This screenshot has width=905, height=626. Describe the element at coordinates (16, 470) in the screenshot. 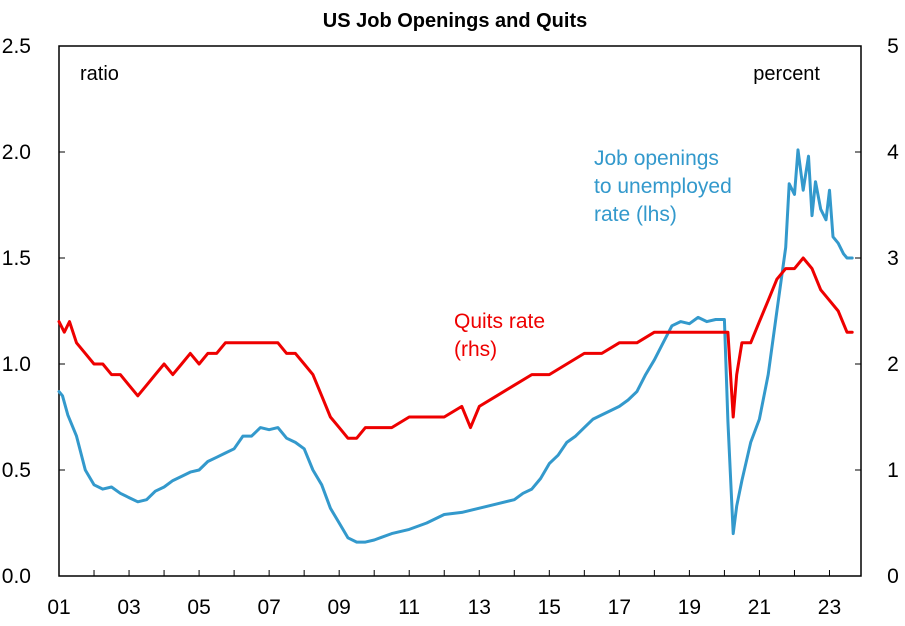

I see `left-tick-label: 0.5` at that location.